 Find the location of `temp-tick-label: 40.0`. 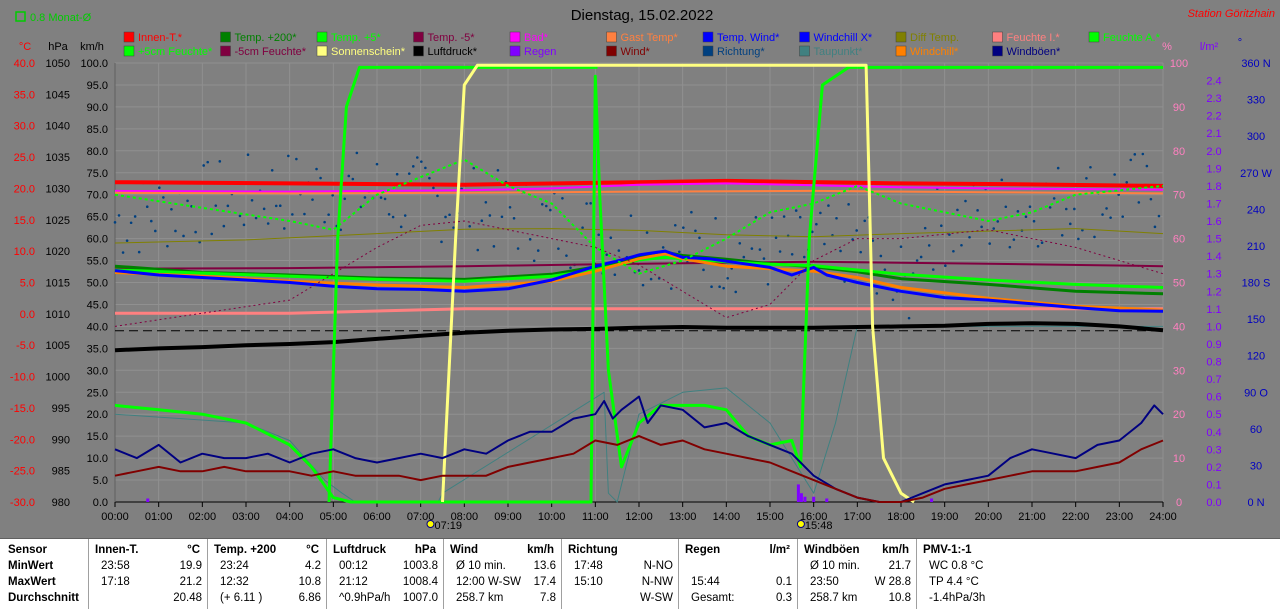

temp-tick-label: 40.0 is located at coordinates (24, 64).